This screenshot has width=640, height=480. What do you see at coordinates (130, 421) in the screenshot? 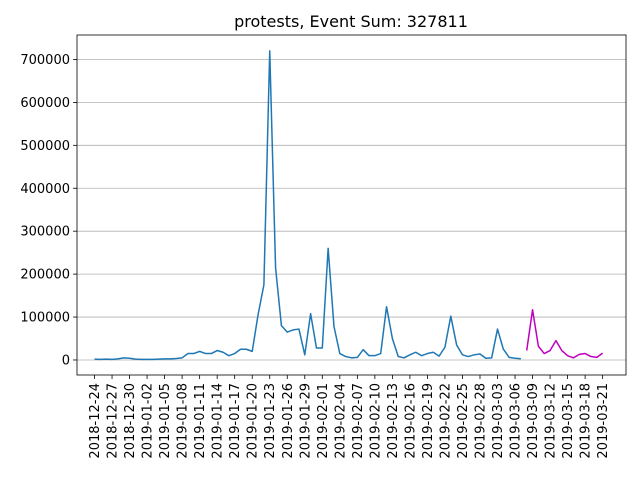
I see `x-tick-label: 2018-12-30` at bounding box center [130, 421].